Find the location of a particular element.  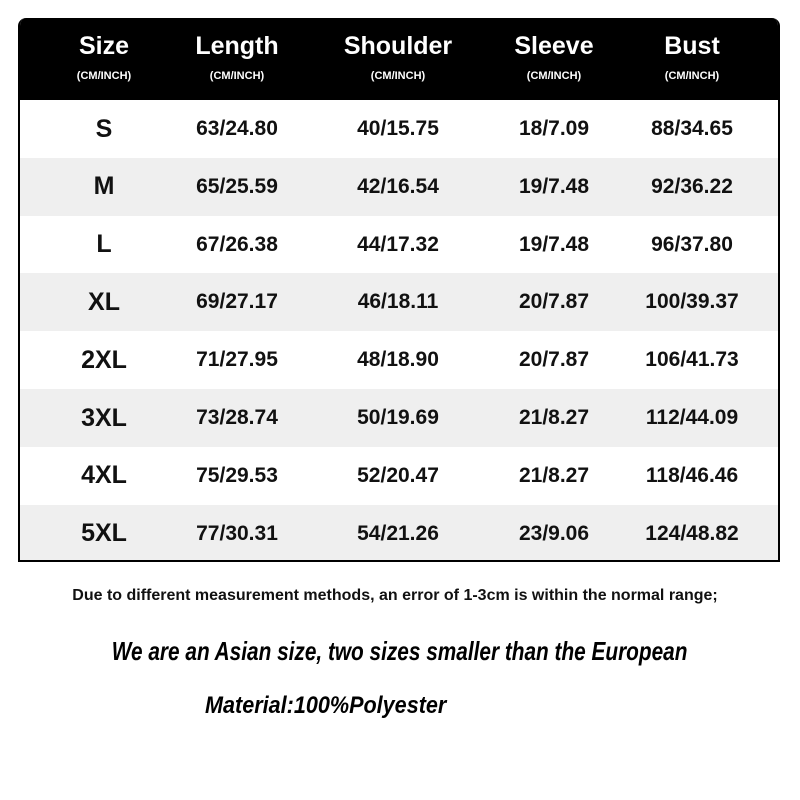

column-title: Sleeve is located at coordinates (554, 46).